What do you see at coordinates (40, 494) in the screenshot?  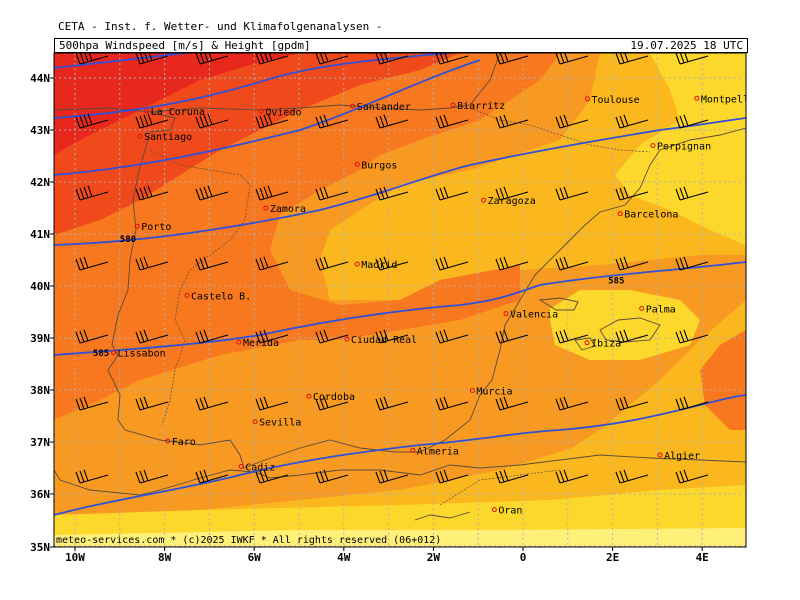 I see `lat-tick-label: 36N` at bounding box center [40, 494].